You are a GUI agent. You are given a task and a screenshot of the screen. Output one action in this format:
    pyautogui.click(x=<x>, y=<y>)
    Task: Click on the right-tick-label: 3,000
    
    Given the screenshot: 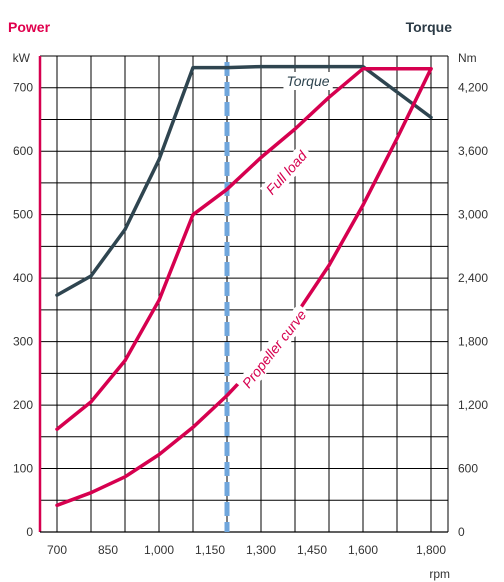 What is the action you would take?
    pyautogui.click(x=473, y=215)
    